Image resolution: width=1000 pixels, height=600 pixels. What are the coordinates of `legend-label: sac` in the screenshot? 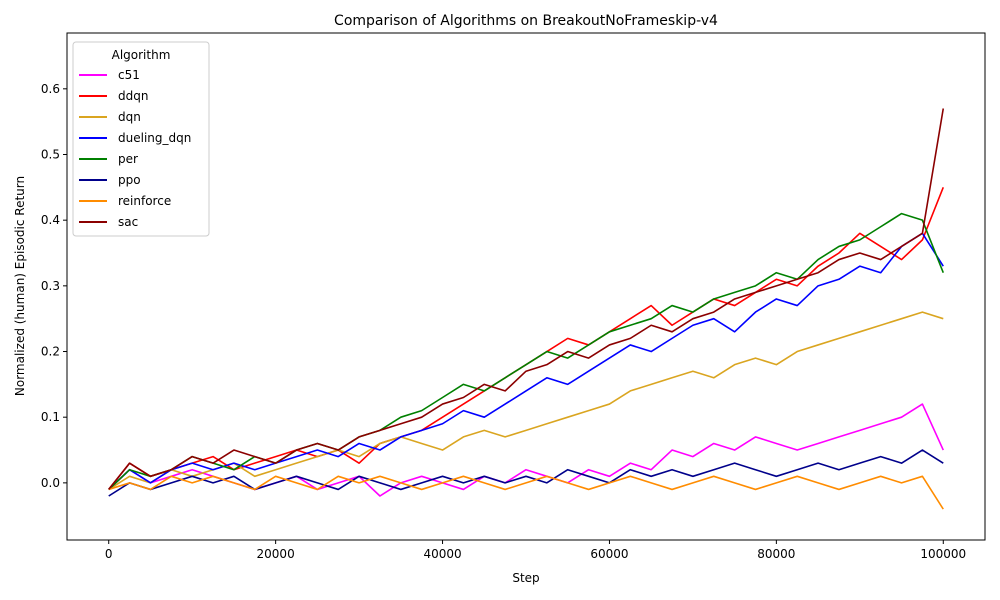 It's located at (128, 222).